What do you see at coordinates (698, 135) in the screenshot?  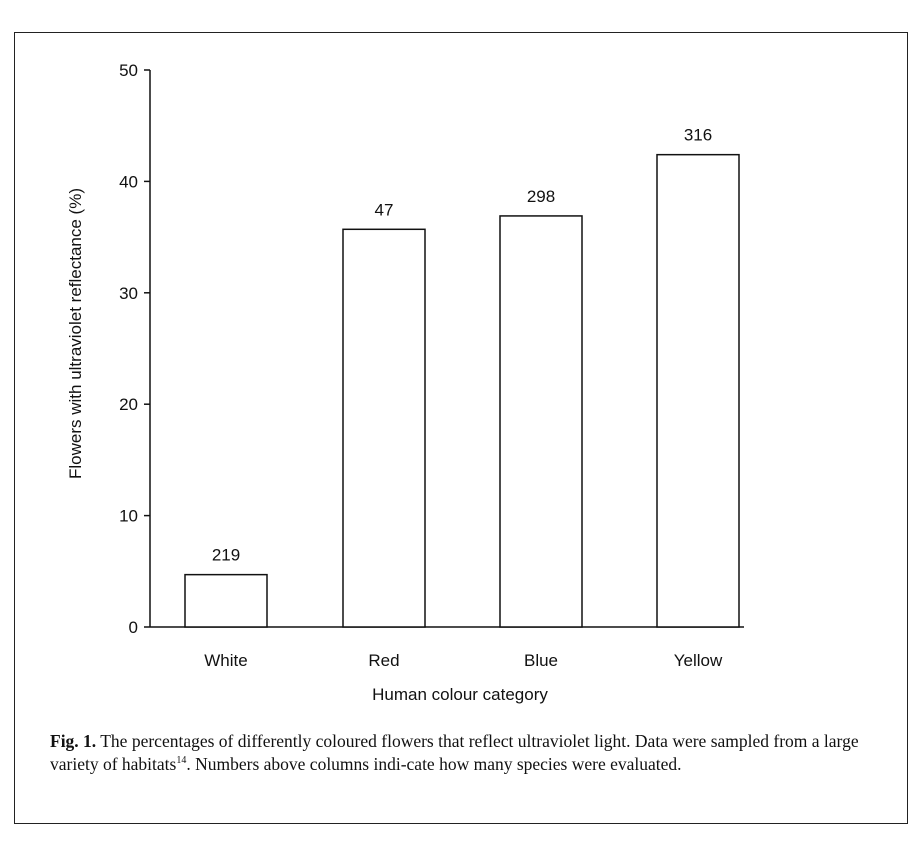 I see `data-label: 316` at bounding box center [698, 135].